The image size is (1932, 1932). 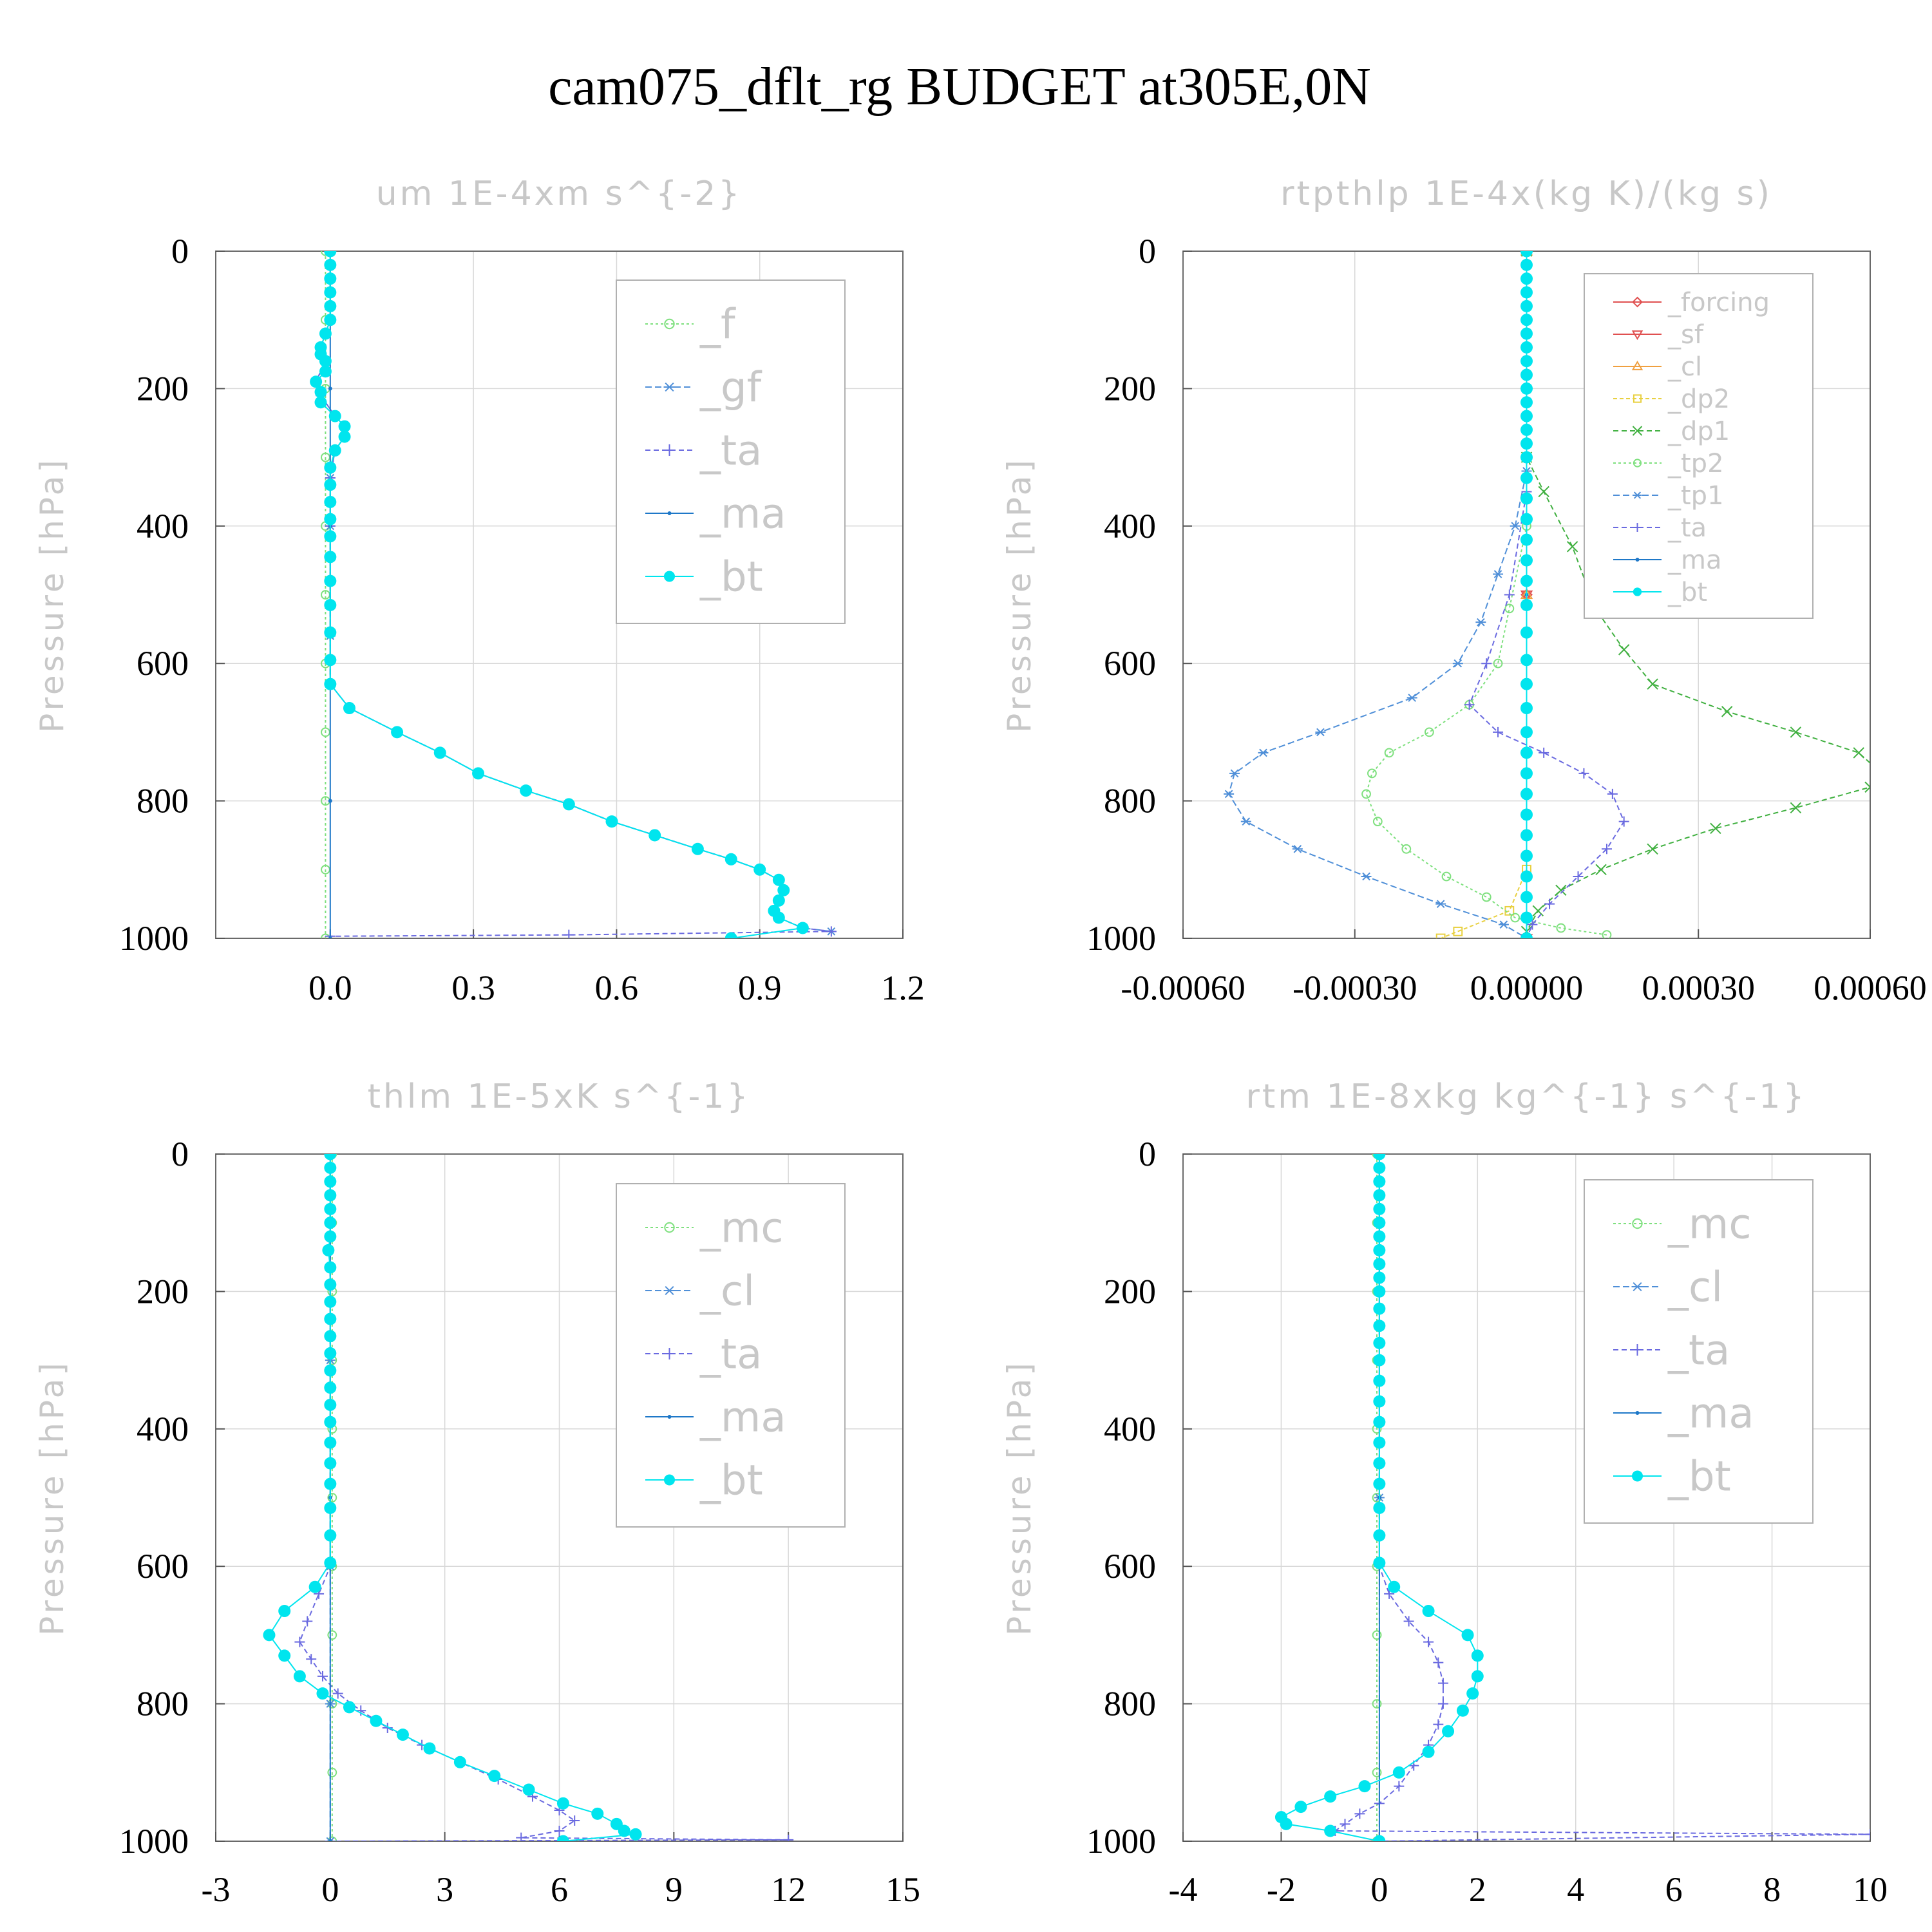 I want to click on y-tick-label: 800, so click(x=163, y=1704).